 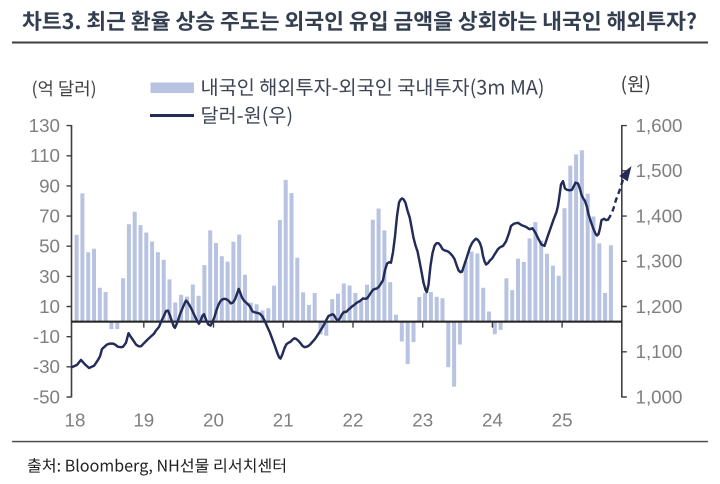 What do you see at coordinates (46, 366) in the screenshot?
I see `svg-text: -30` at bounding box center [46, 366].